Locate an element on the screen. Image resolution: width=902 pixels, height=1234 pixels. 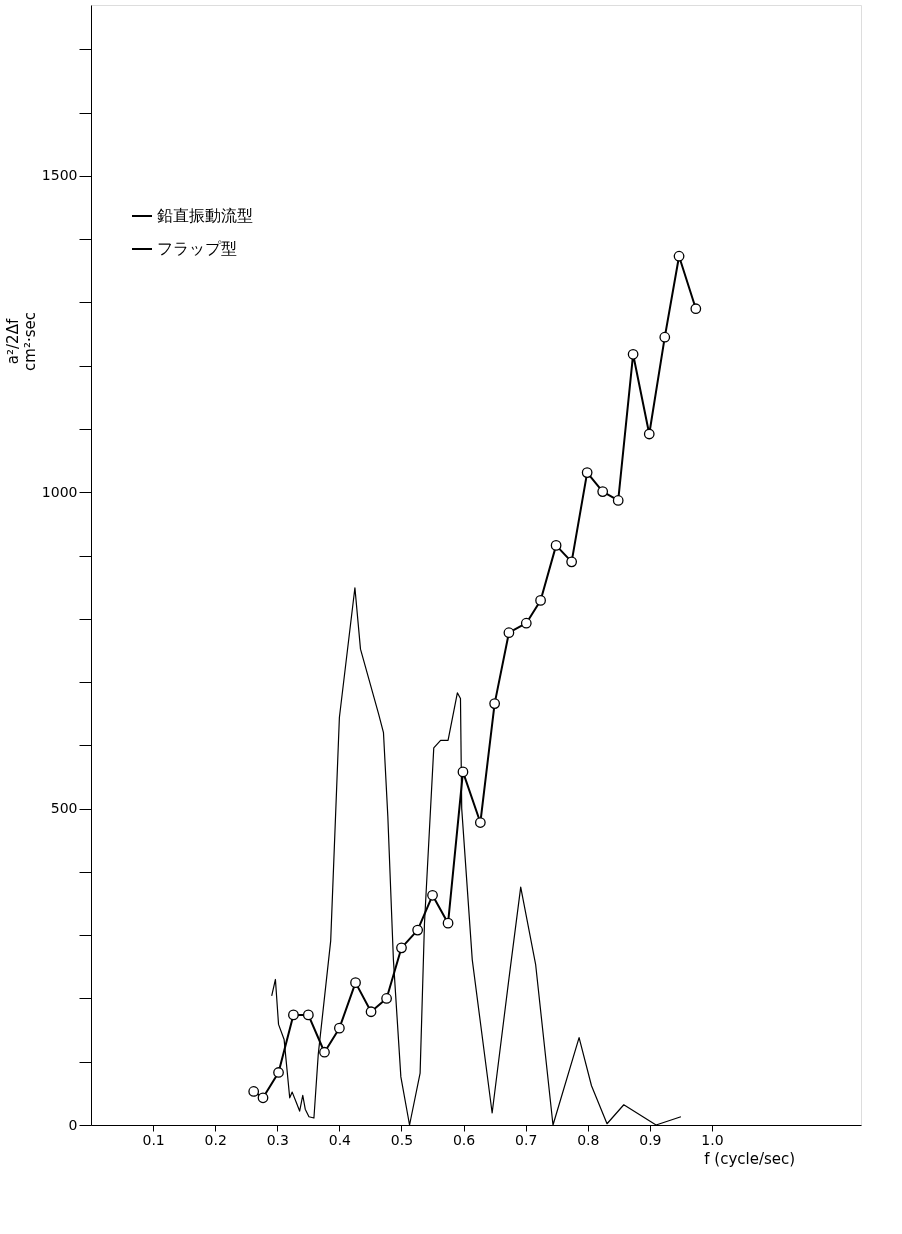
legend-label: フラップ型 is located at coordinates (197, 248).